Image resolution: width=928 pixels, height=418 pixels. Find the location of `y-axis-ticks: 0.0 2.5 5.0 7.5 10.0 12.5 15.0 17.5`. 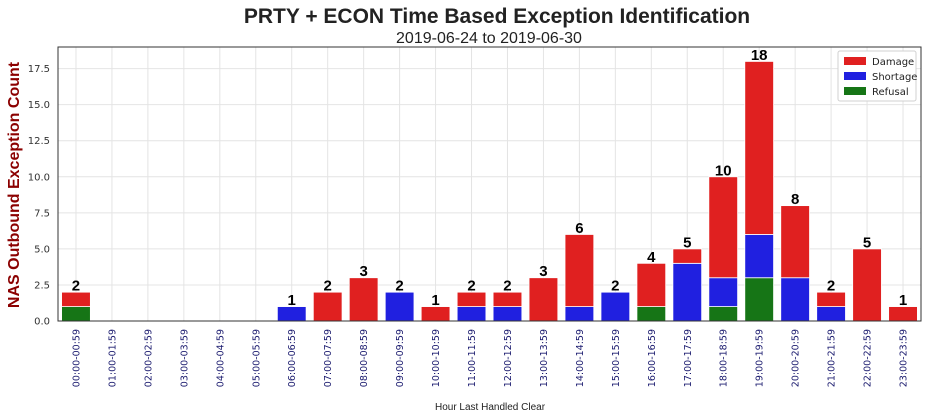

y-axis-ticks: 0.0 2.5 5.0 7.5 10.0 12.5 15.0 17.5 is located at coordinates (39, 195).